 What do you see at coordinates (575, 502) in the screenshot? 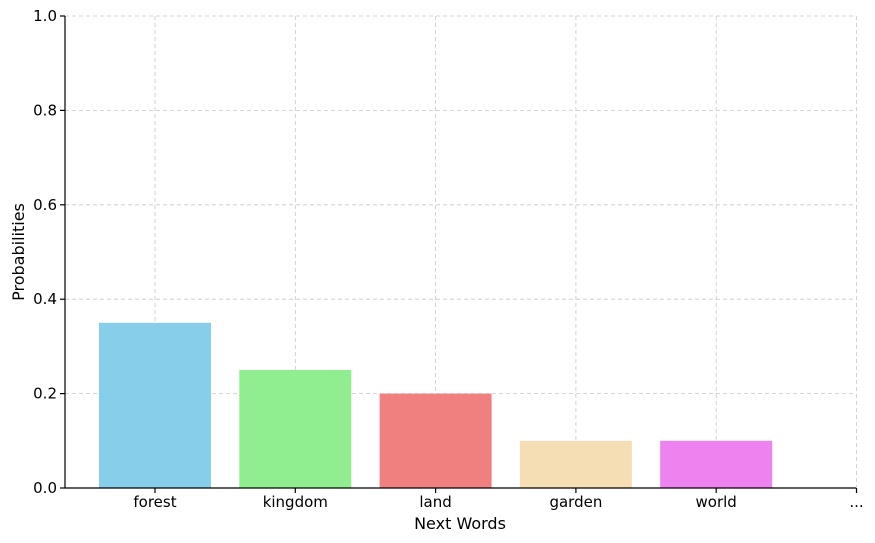
I see `x-tick-label: garden` at bounding box center [575, 502].